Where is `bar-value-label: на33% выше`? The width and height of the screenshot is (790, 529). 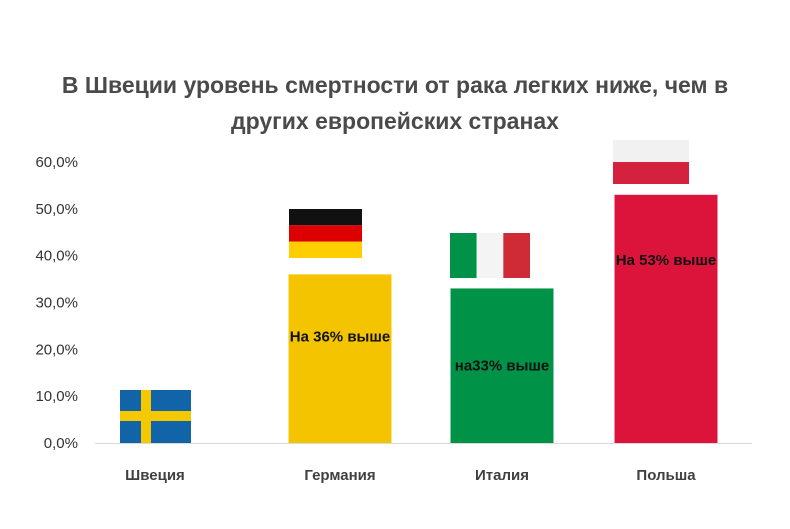 bar-value-label: на33% выше is located at coordinates (502, 366).